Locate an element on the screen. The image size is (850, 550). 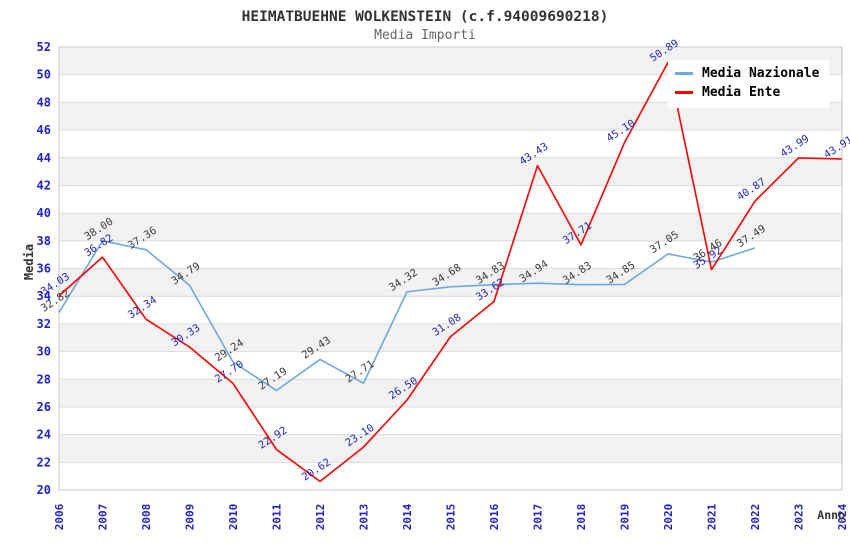
x-tick-label: 2006 is located at coordinates (59, 516).